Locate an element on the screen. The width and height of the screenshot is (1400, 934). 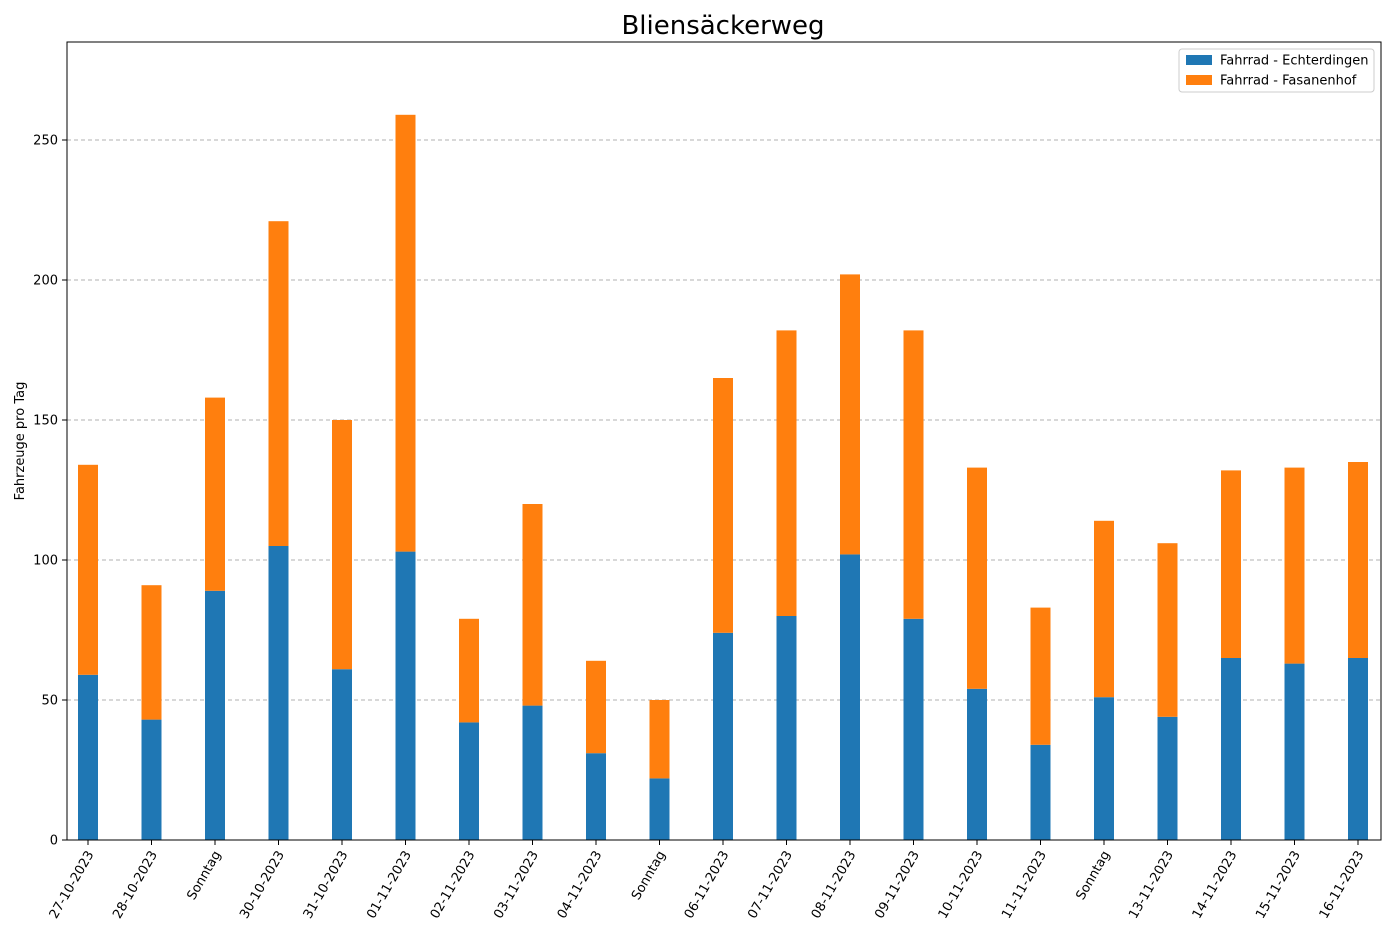
legend-label: Fahrrad - Echterdingen is located at coordinates (1294, 61).